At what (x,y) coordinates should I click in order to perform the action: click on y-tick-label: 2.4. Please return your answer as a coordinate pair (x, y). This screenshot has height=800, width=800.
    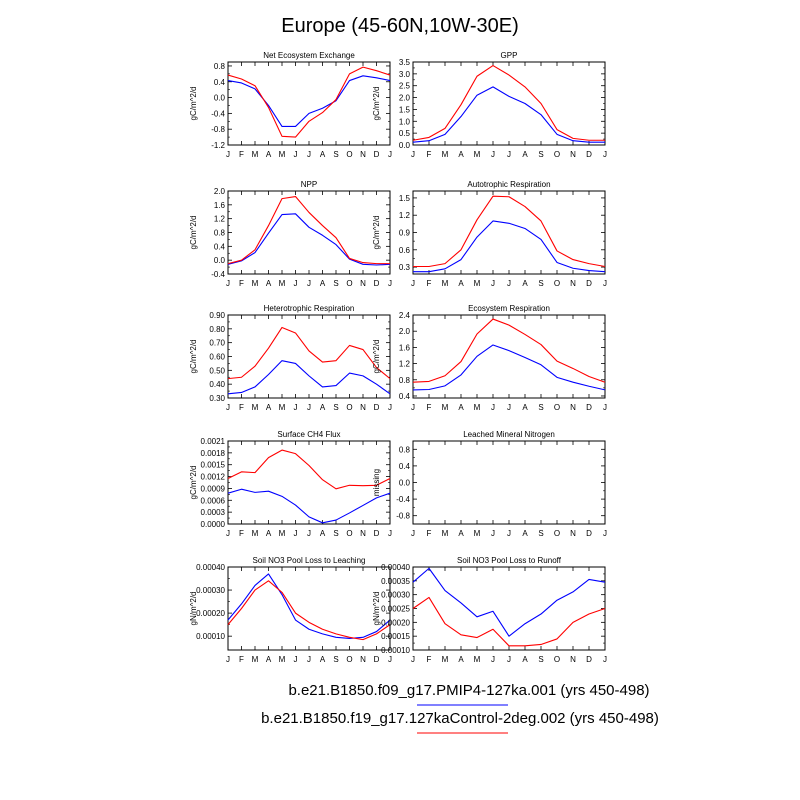
    Looking at the image, I should click on (405, 315).